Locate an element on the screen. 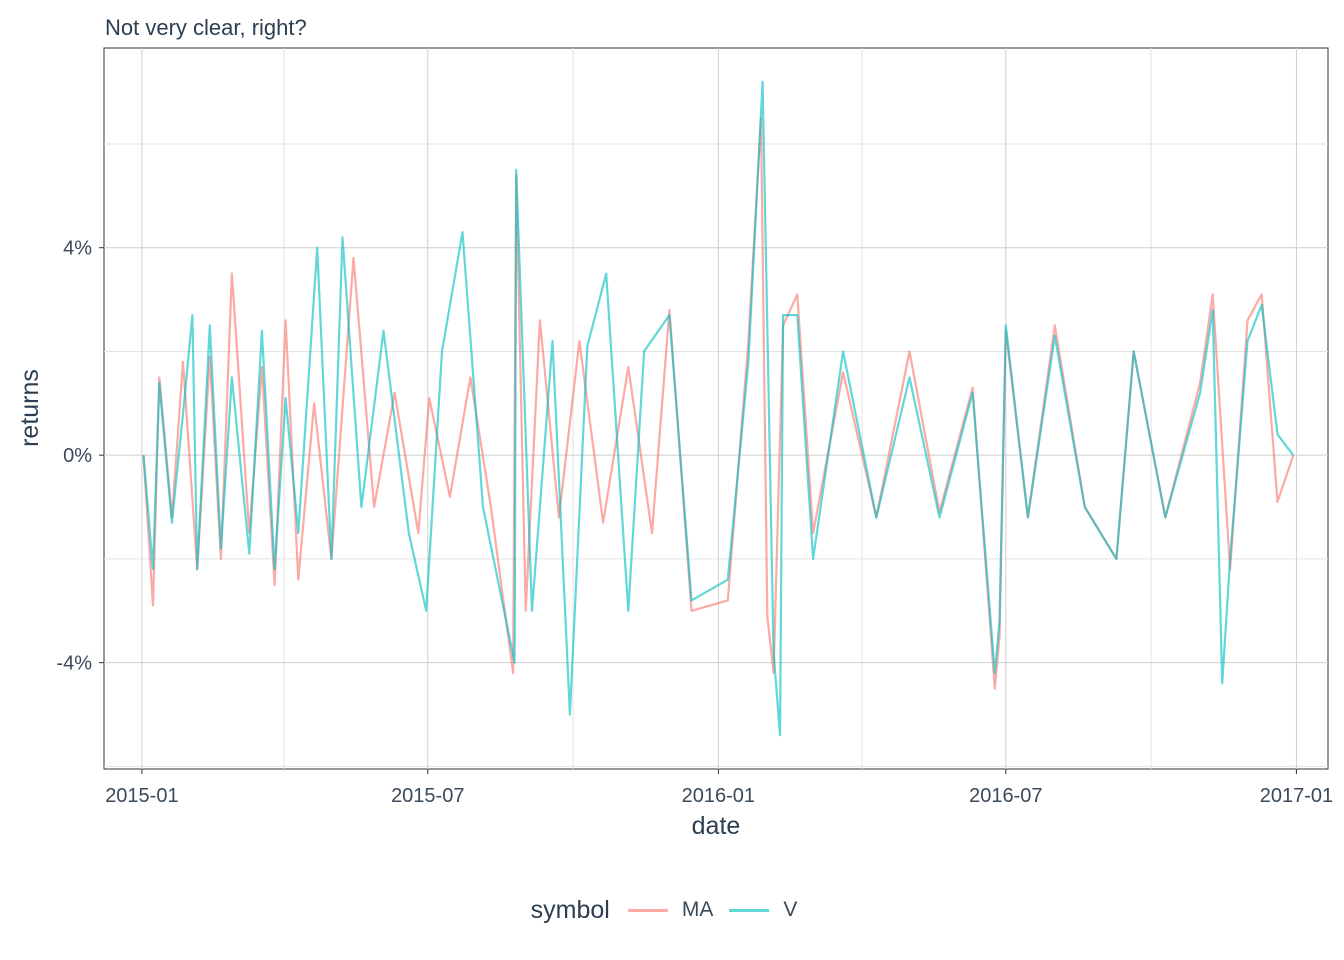 The image size is (1344, 960). y-tick-label: 4% is located at coordinates (77, 249).